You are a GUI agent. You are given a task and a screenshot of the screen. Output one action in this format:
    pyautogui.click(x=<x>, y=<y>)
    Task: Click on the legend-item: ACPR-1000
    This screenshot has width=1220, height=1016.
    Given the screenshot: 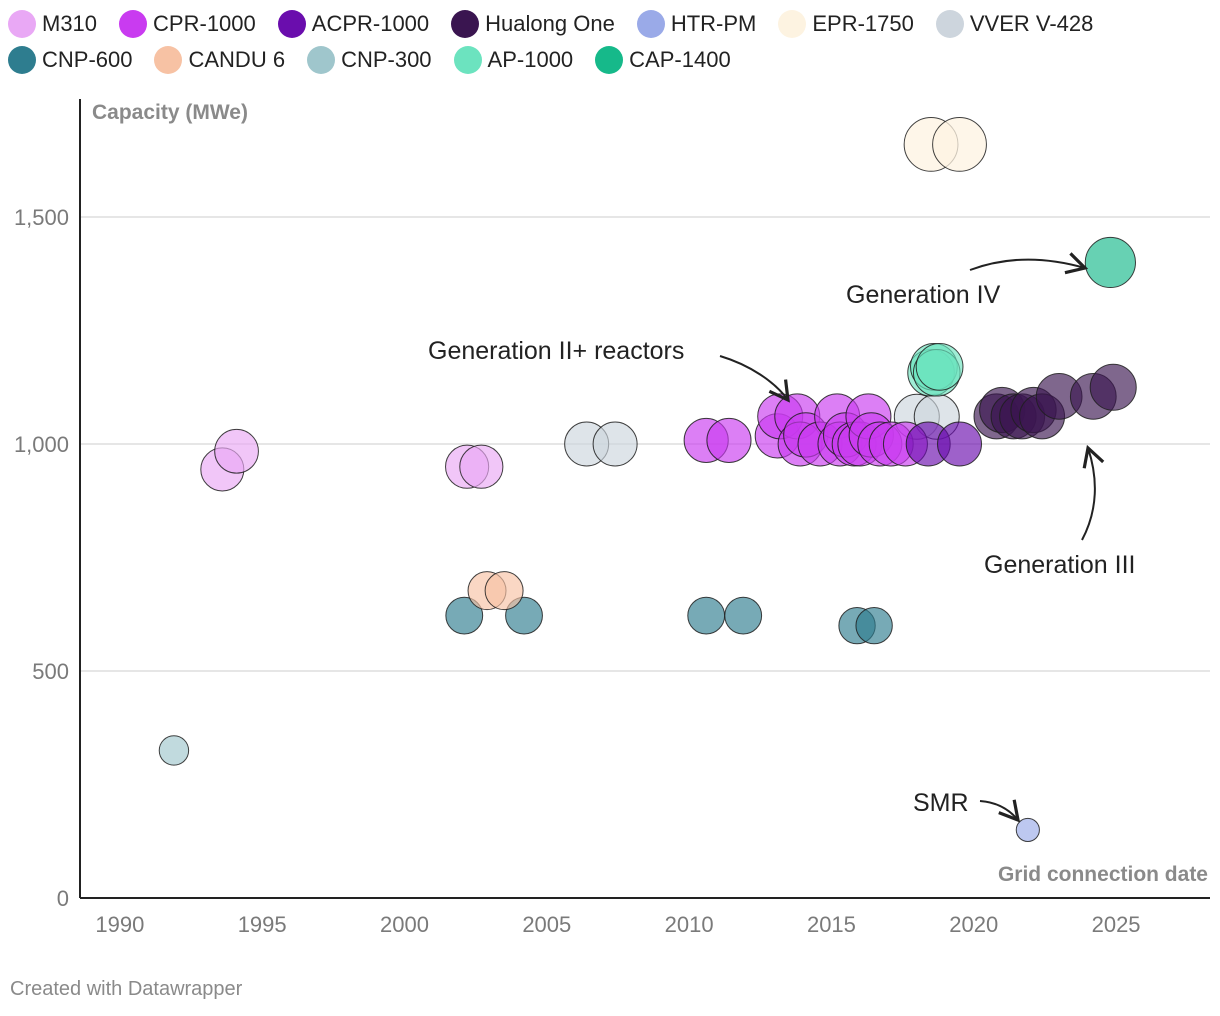 What is the action you would take?
    pyautogui.click(x=353, y=24)
    